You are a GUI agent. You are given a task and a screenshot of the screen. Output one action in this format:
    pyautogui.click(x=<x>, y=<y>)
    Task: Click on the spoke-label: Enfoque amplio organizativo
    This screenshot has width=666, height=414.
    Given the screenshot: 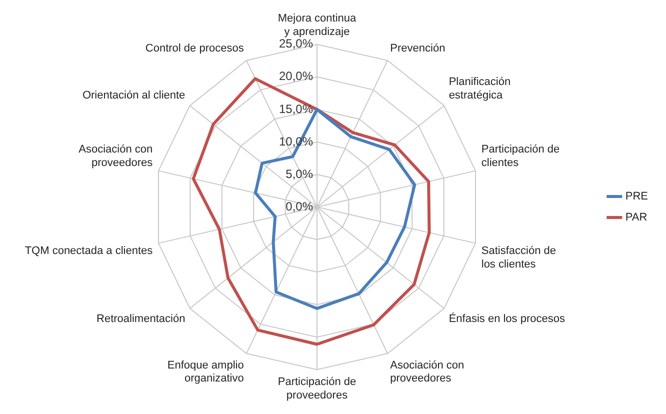 What is the action you would take?
    pyautogui.click(x=205, y=372)
    